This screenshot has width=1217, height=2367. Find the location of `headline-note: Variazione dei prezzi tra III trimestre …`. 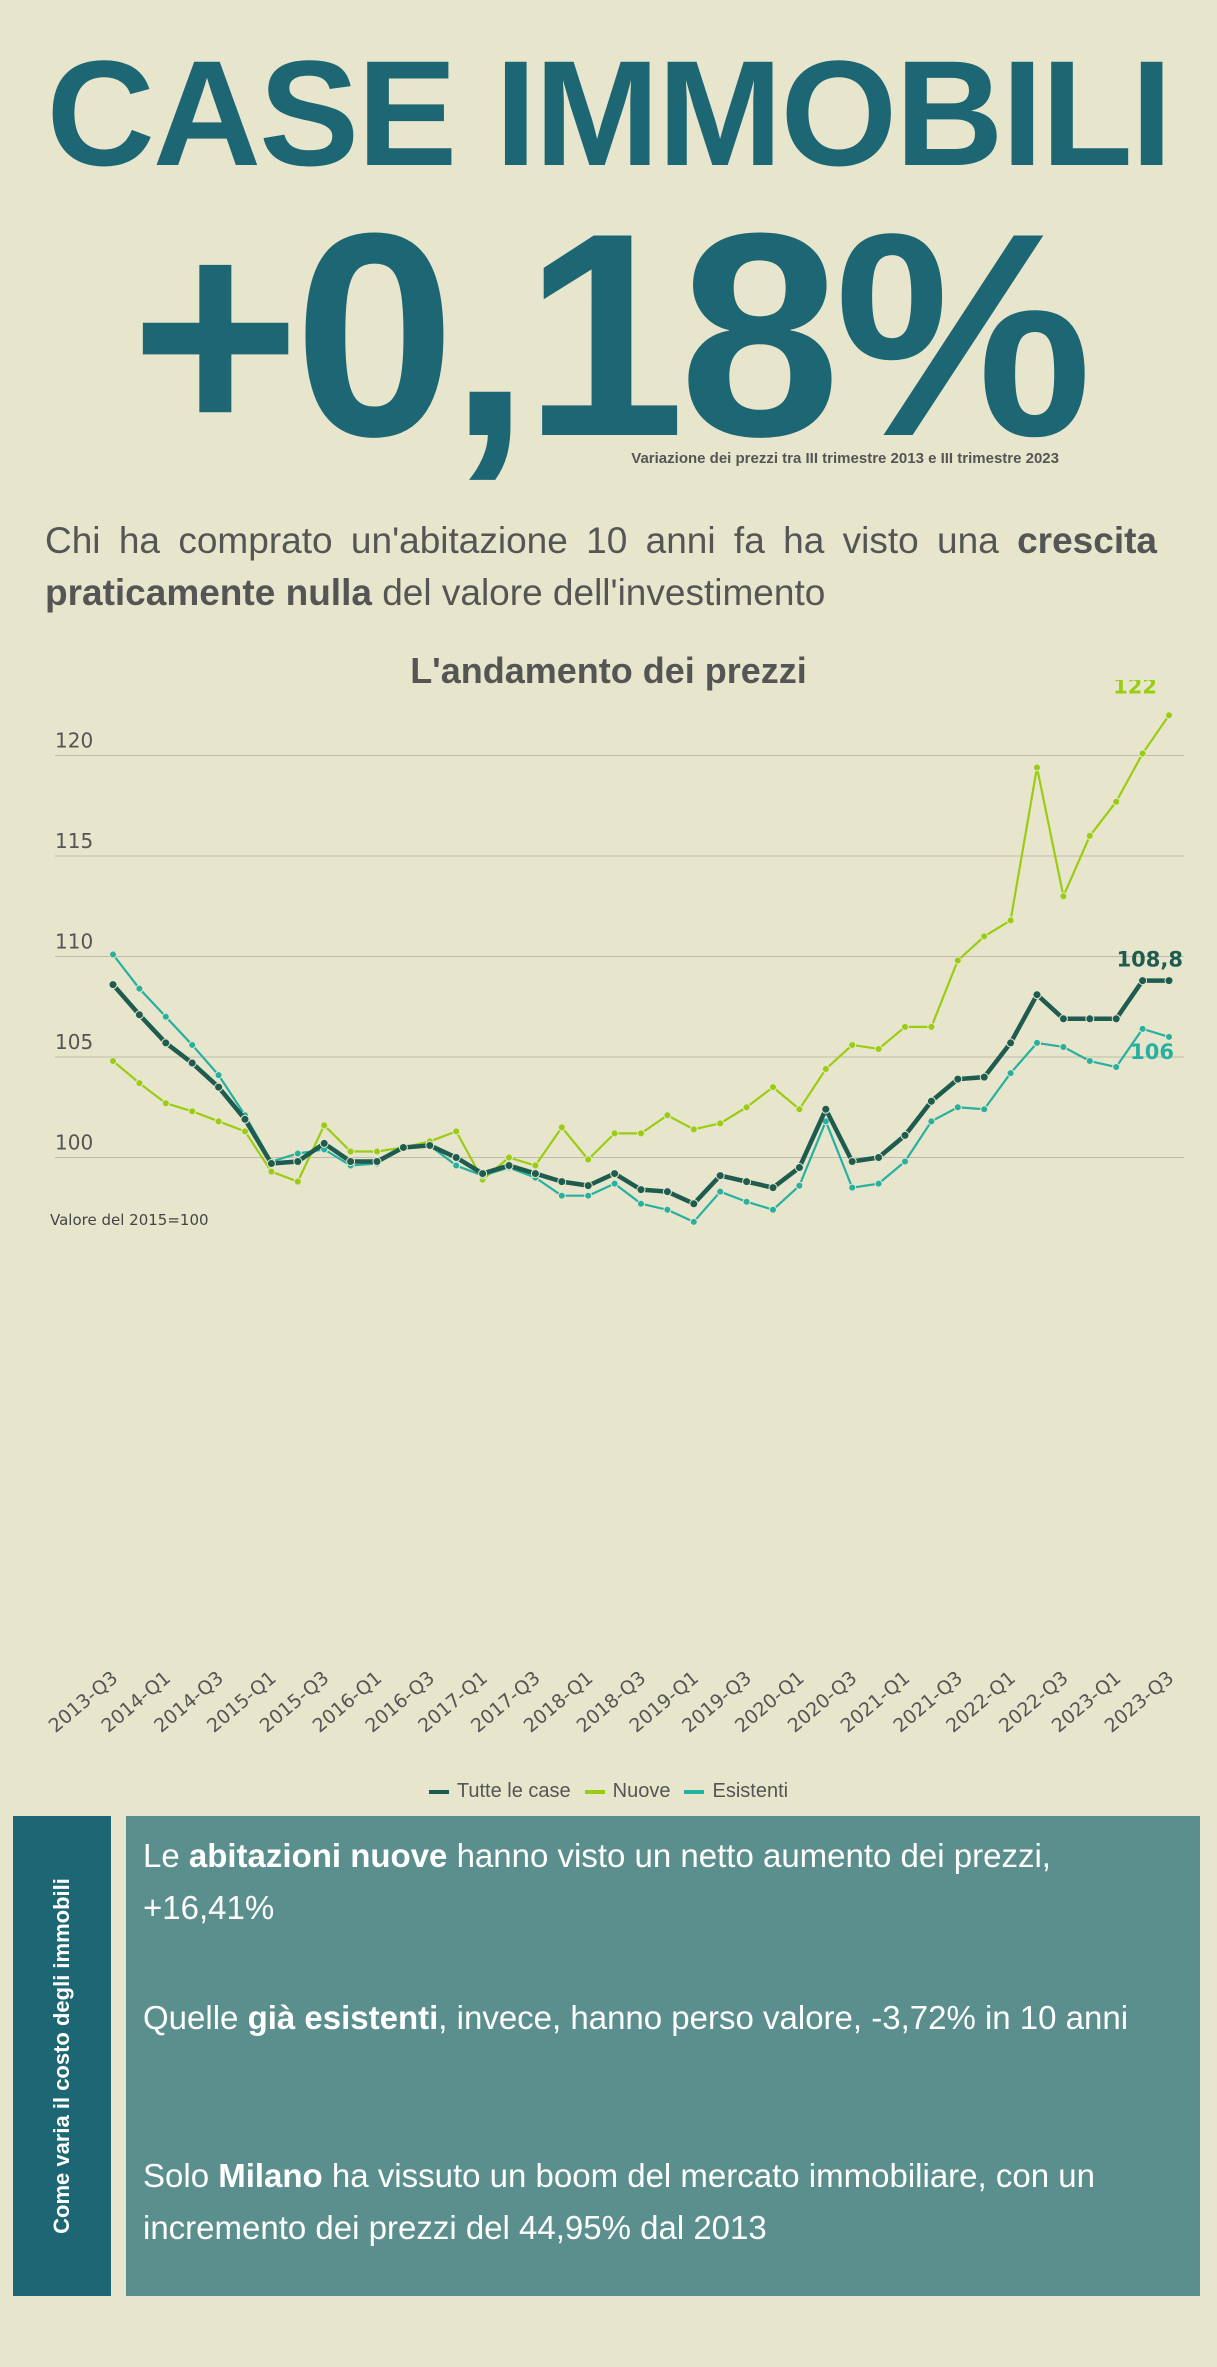

headline-note: Variazione dei prezzi tra III trimestre … is located at coordinates (845, 458).